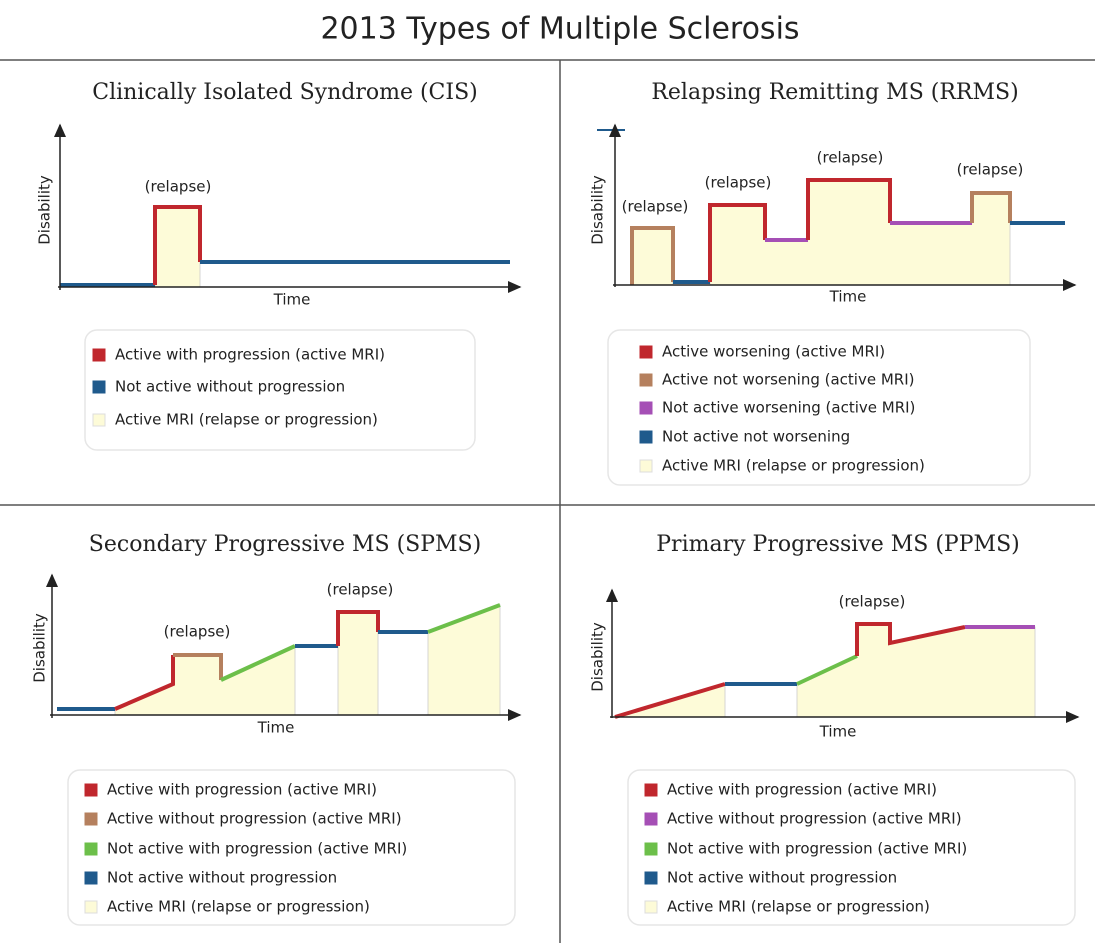 The width and height of the screenshot is (1095, 943). I want to click on legend-label: Active worsening (active MRI), so click(773, 352).